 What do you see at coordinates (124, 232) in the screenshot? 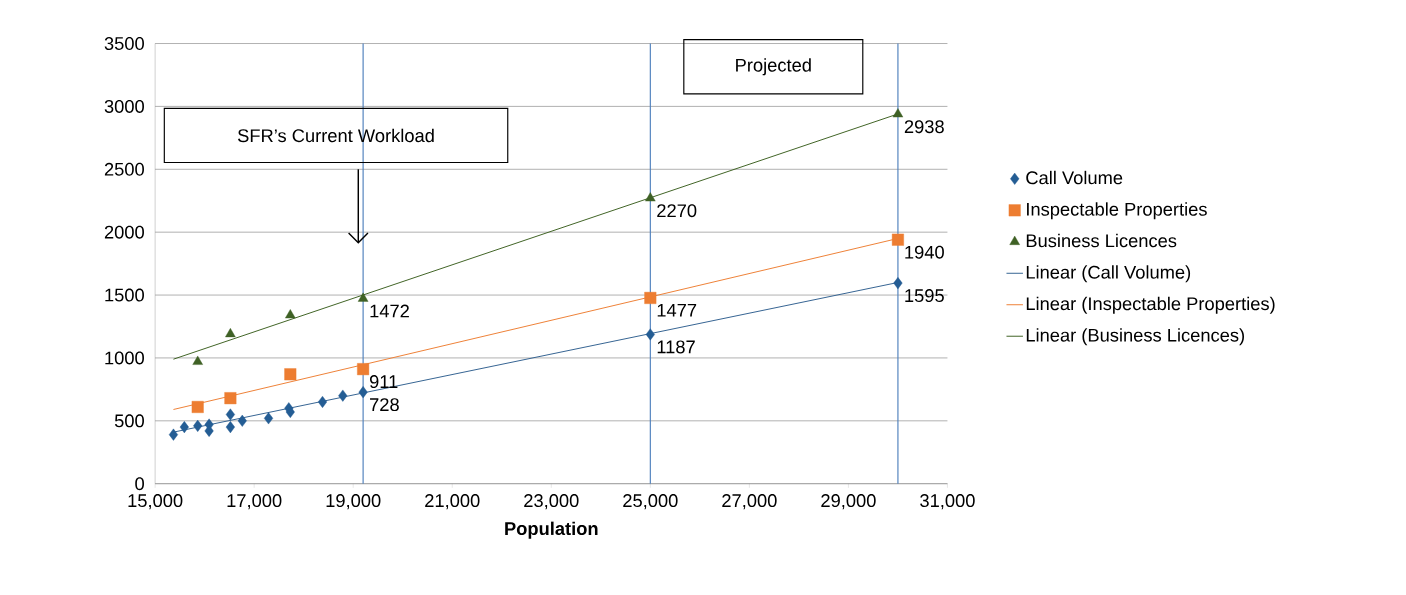
I see `y-tick-label: 2000` at bounding box center [124, 232].